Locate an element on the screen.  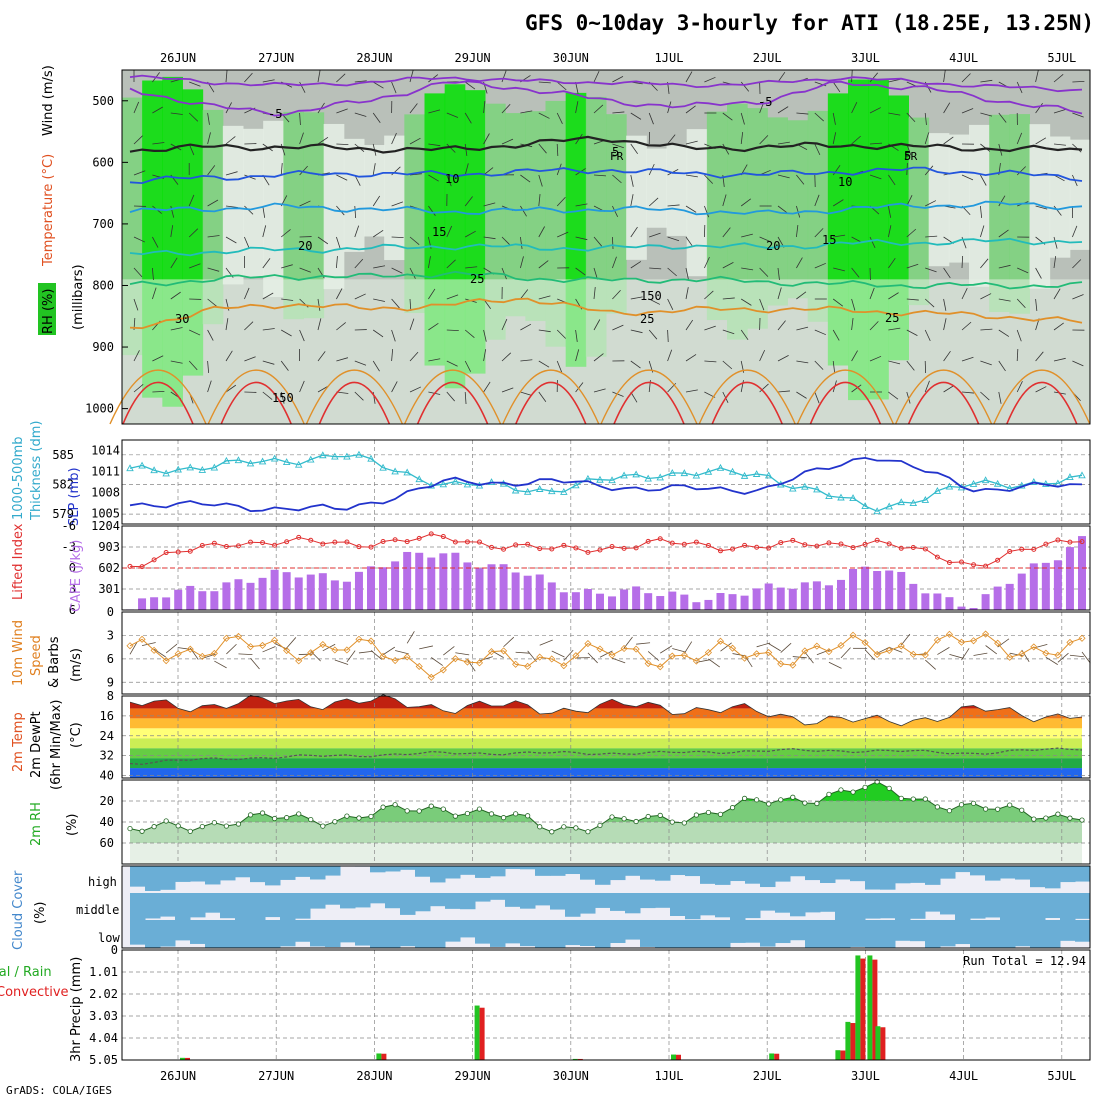
precip-background is located at coordinates (606, 1005).